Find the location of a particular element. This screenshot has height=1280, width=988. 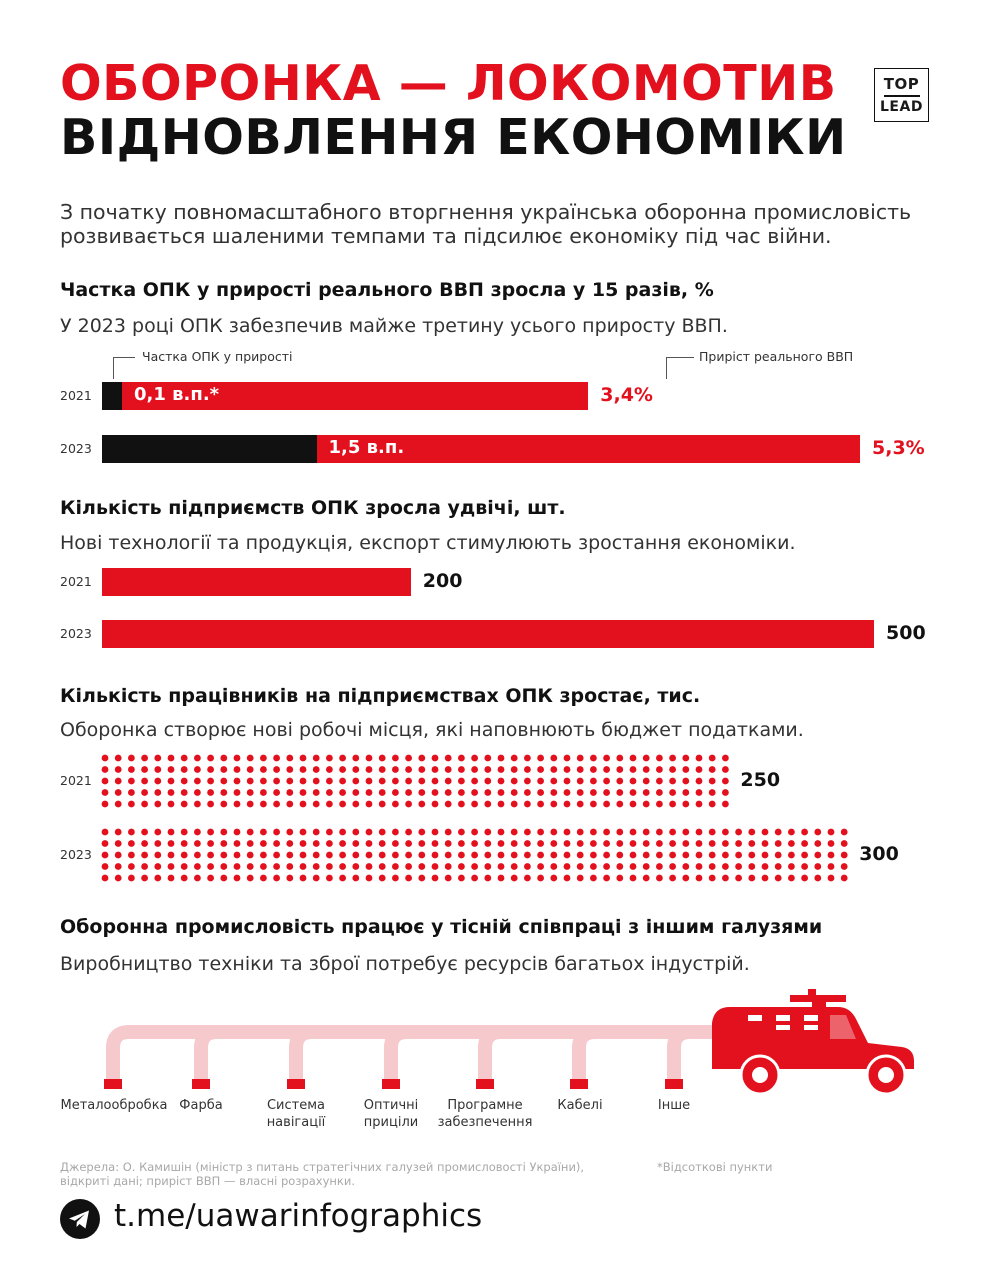

telegram-icon is located at coordinates (80, 1219).